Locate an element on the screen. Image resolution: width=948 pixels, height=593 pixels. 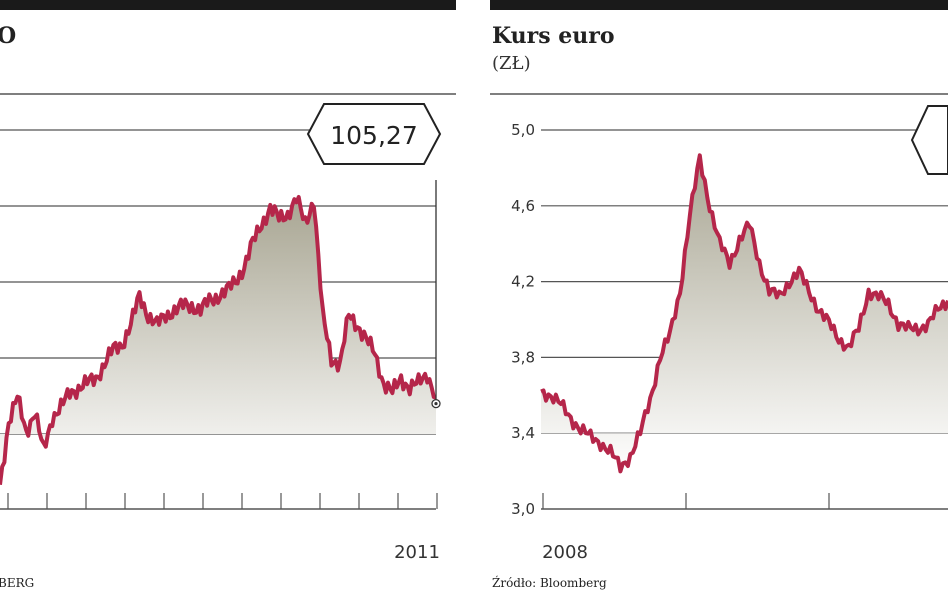
left-top-bar is located at coordinates (228, 5).